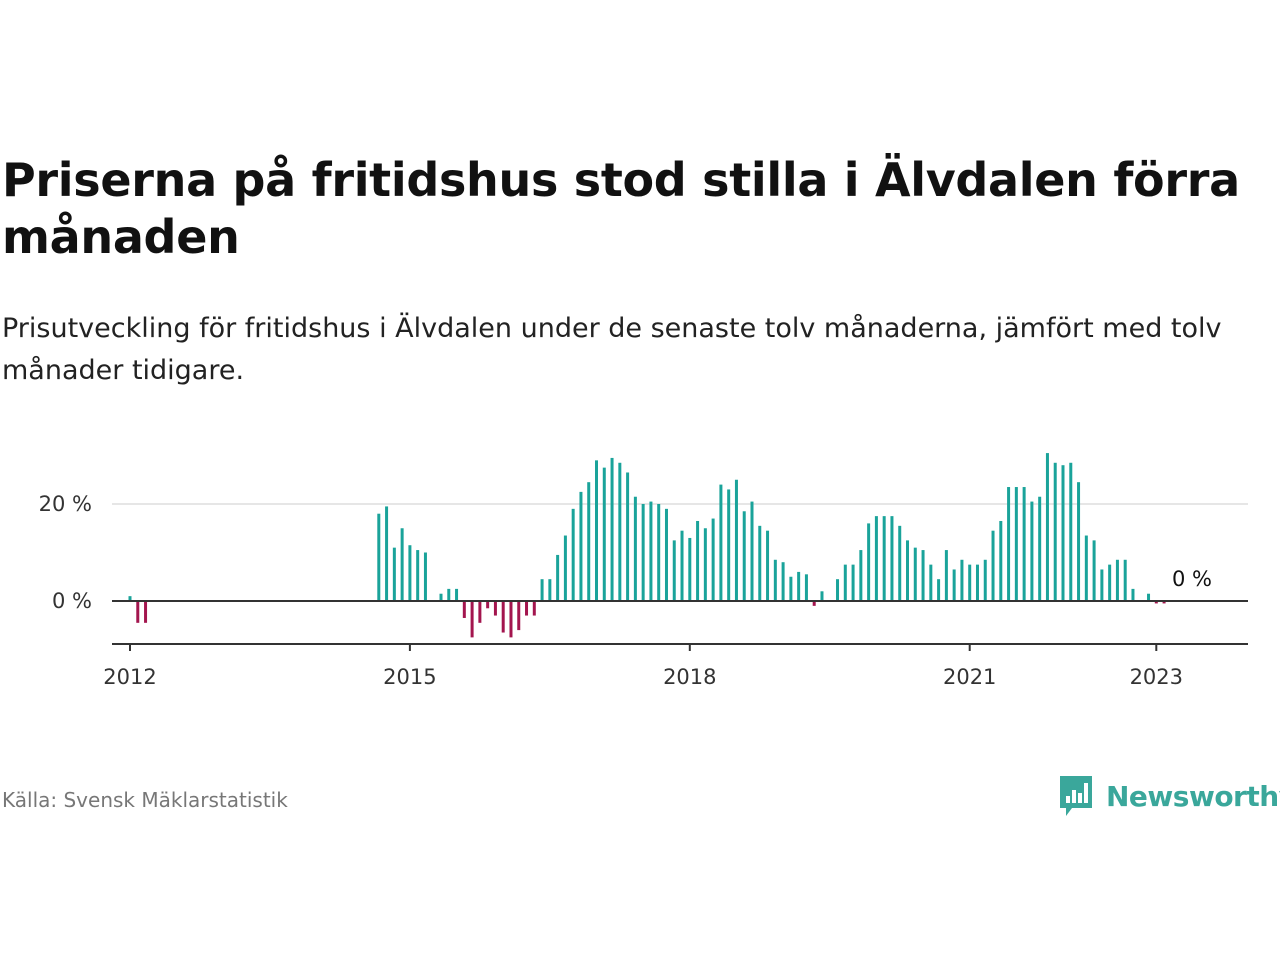  I want to click on latest-value-label: 0 %, so click(1192, 579).